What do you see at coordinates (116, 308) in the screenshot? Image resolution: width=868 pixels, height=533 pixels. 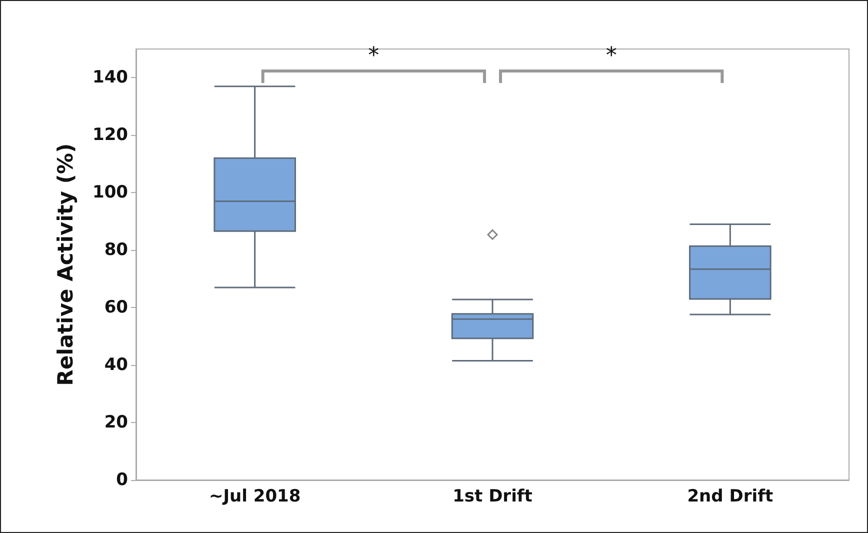 I see `y-tick-label: 60` at bounding box center [116, 308].